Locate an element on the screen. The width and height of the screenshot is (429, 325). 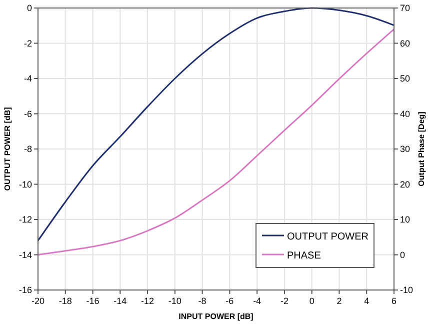
y2-axis-title: Output Phase [Deg] is located at coordinates (421, 148).